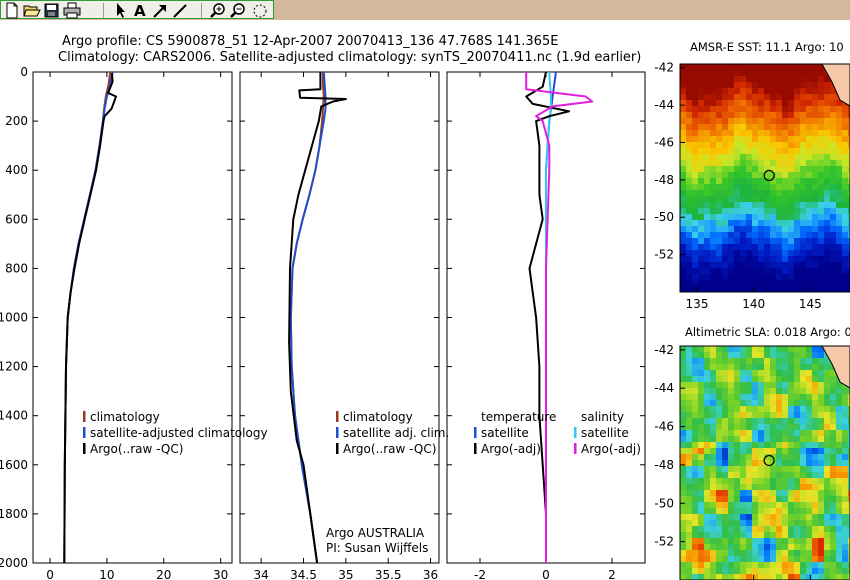 The height and width of the screenshot is (580, 850). Describe the element at coordinates (179, 433) in the screenshot. I see `legend-label: satellite-adjusted climatology` at that location.